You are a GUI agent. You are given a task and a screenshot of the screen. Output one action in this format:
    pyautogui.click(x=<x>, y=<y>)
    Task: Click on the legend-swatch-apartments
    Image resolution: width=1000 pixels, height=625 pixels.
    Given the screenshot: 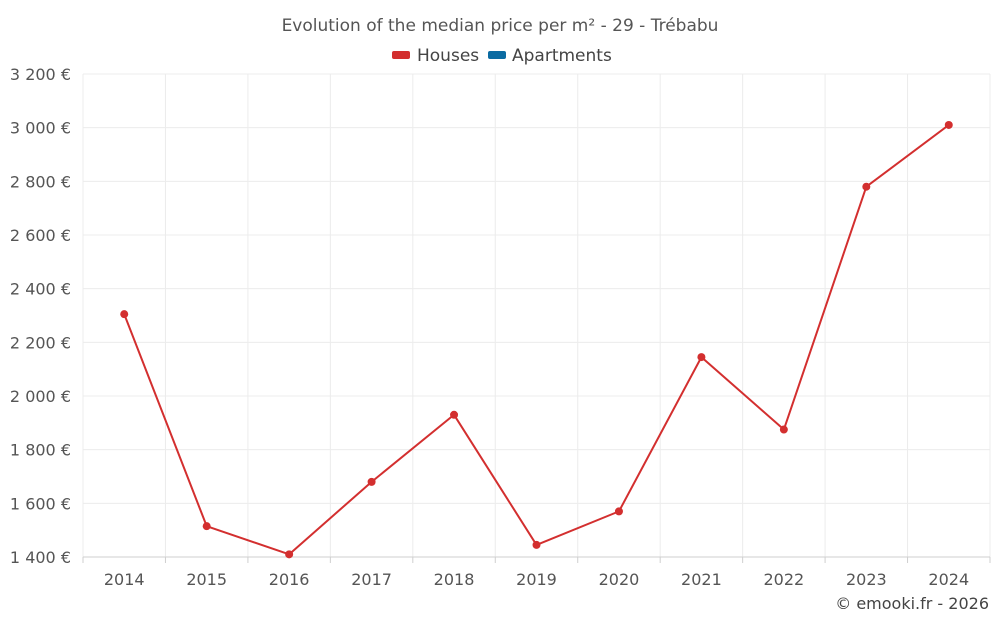 What is the action you would take?
    pyautogui.click(x=497, y=55)
    